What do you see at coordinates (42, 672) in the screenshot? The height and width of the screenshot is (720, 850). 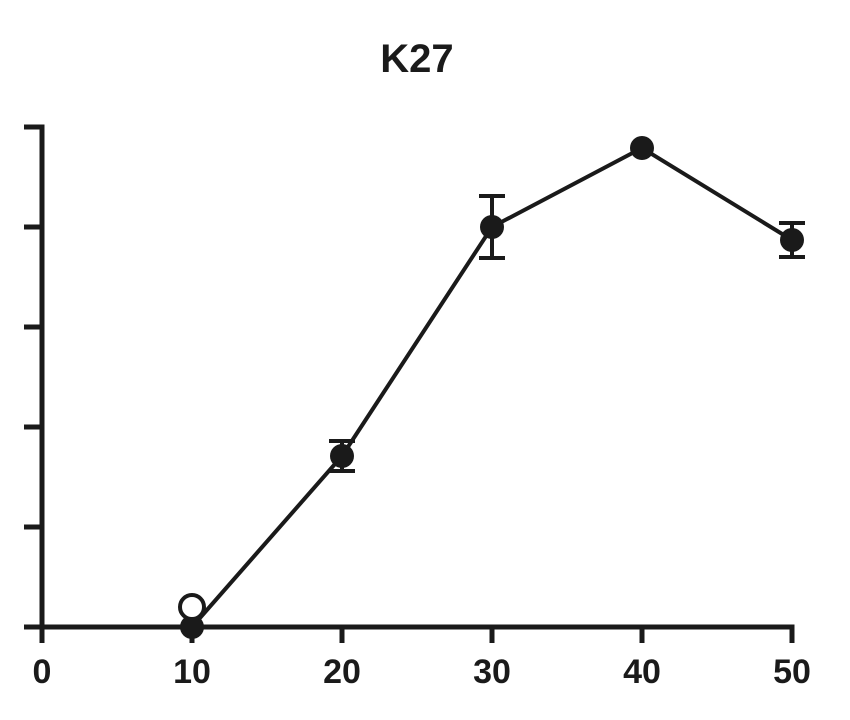 I see `x-tick-label: 0` at bounding box center [42, 672].